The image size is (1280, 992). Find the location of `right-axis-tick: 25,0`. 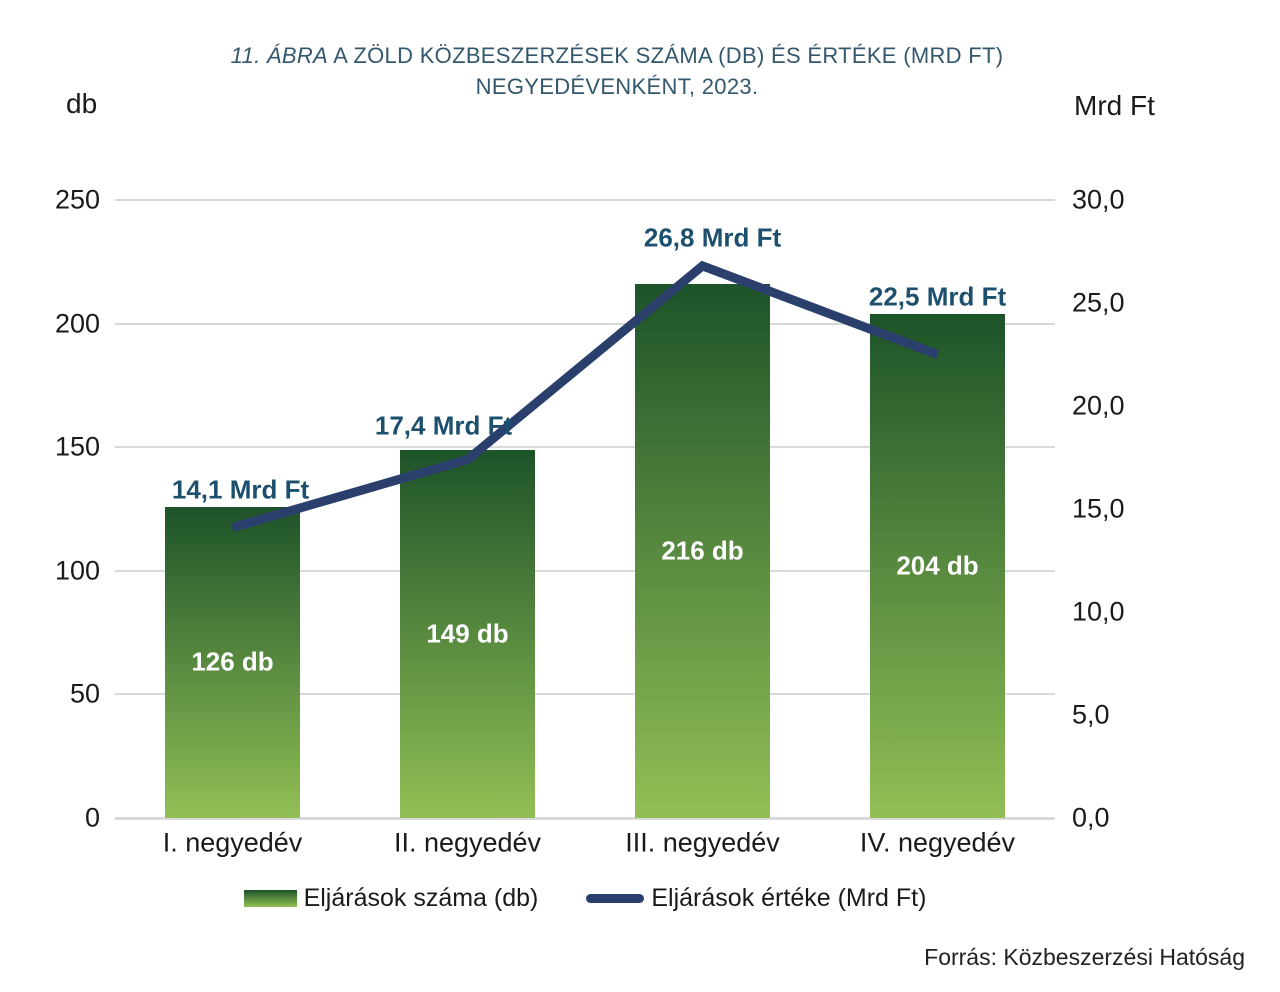

right-axis-tick: 25,0 is located at coordinates (1098, 302).